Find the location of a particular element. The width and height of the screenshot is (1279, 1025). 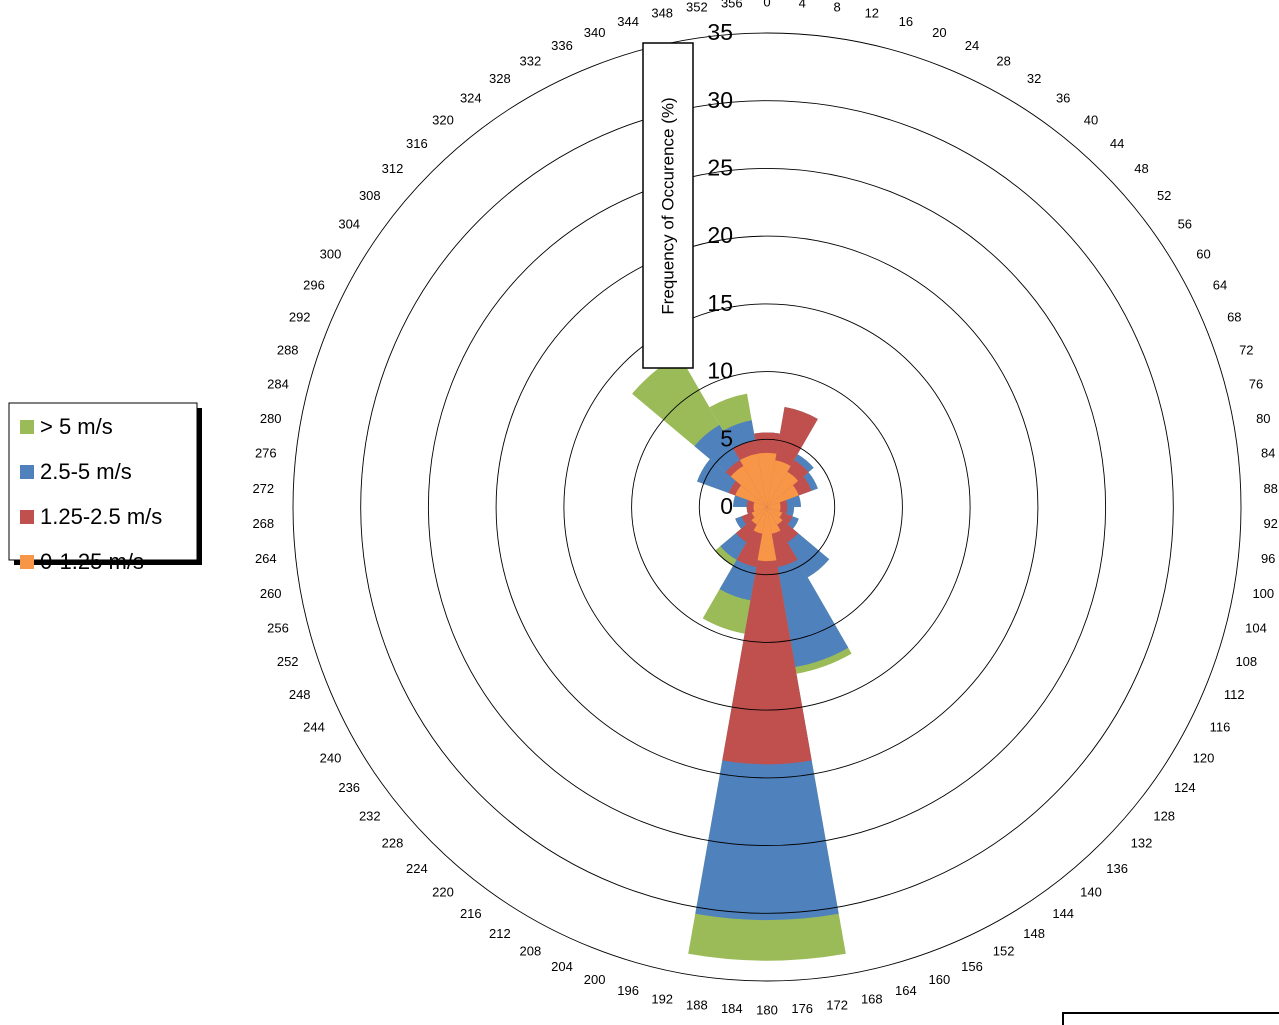

direction-label: 248 is located at coordinates (300, 694).